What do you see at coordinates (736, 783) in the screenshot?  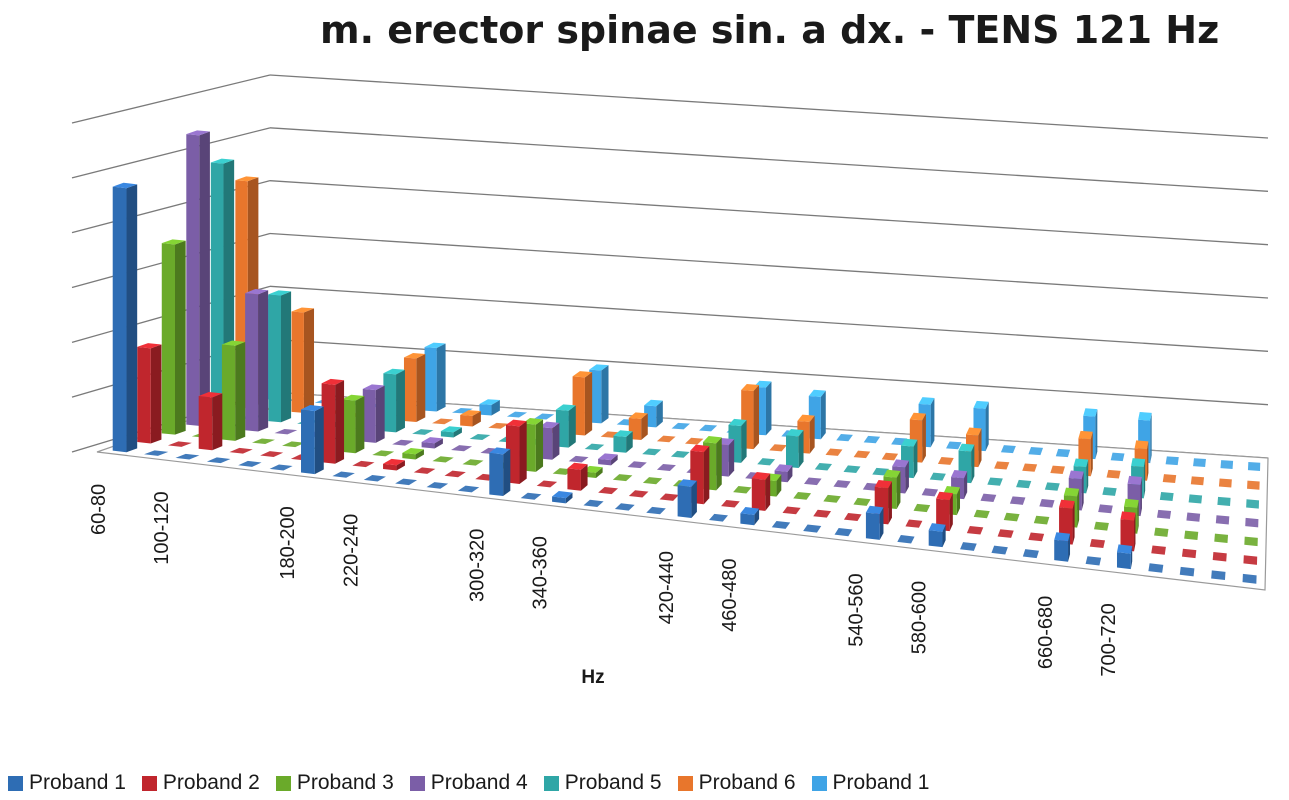 I see `legend-item: Proband 6` at bounding box center [736, 783].